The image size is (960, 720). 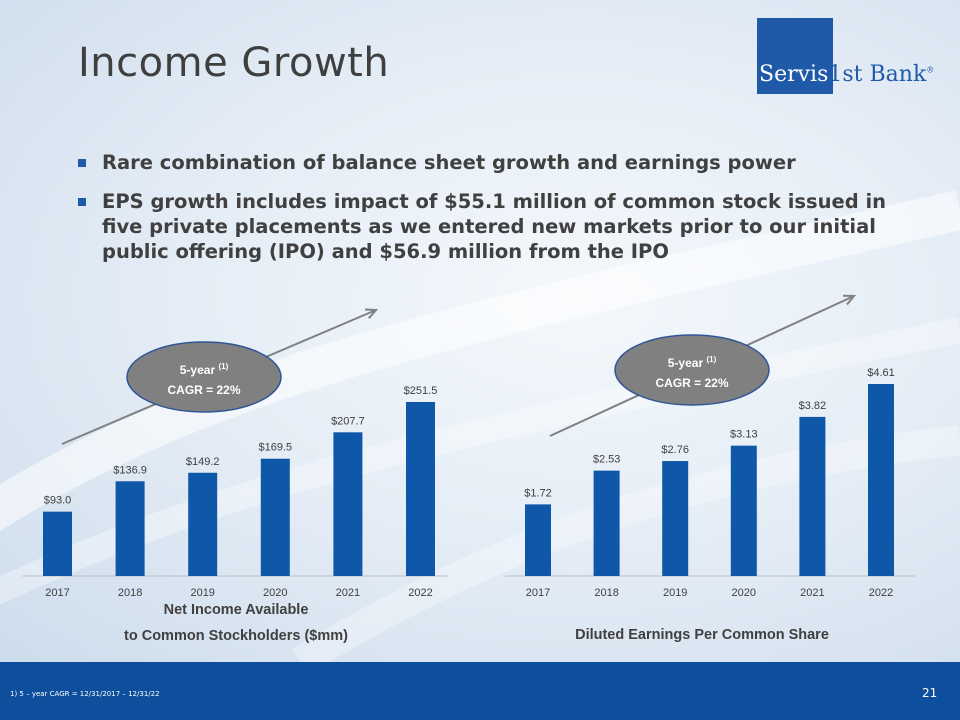 I want to click on bank-logo: Servis1st Bank®, so click(x=852, y=56).